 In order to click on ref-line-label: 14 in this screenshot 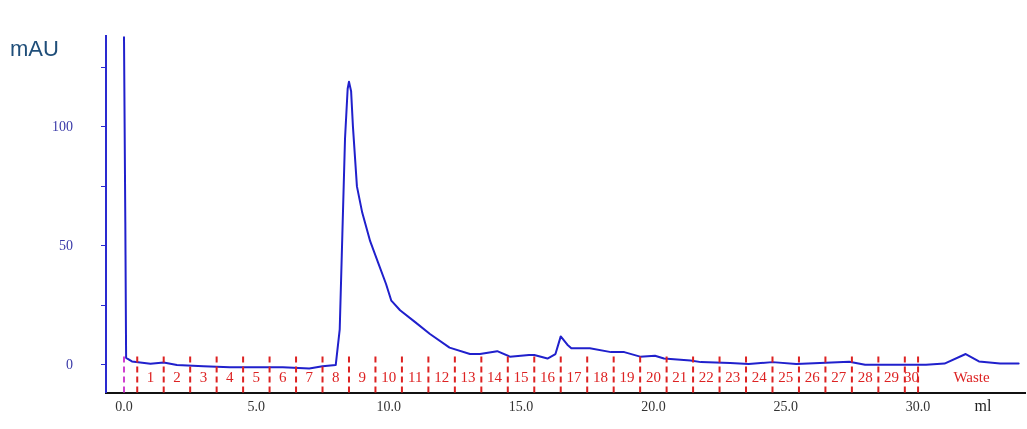, I will do `click(495, 376)`.